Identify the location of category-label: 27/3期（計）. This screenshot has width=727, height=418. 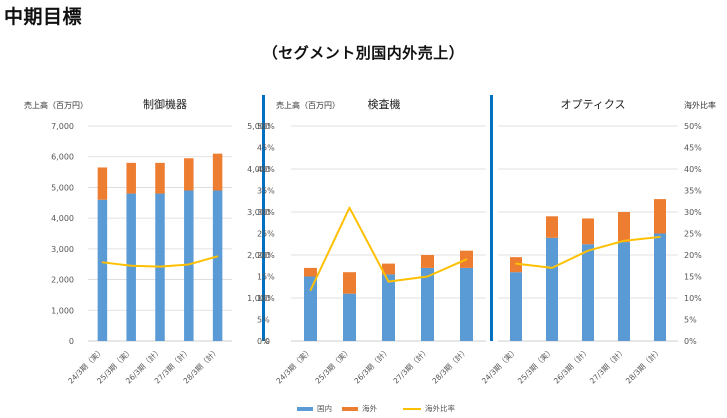
(411, 365).